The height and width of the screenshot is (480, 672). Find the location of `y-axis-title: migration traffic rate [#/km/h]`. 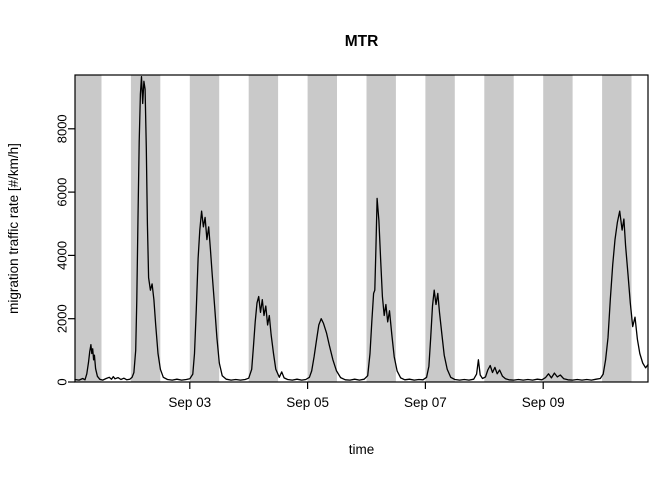

y-axis-title: migration traffic rate [#/km/h] is located at coordinates (13, 228).